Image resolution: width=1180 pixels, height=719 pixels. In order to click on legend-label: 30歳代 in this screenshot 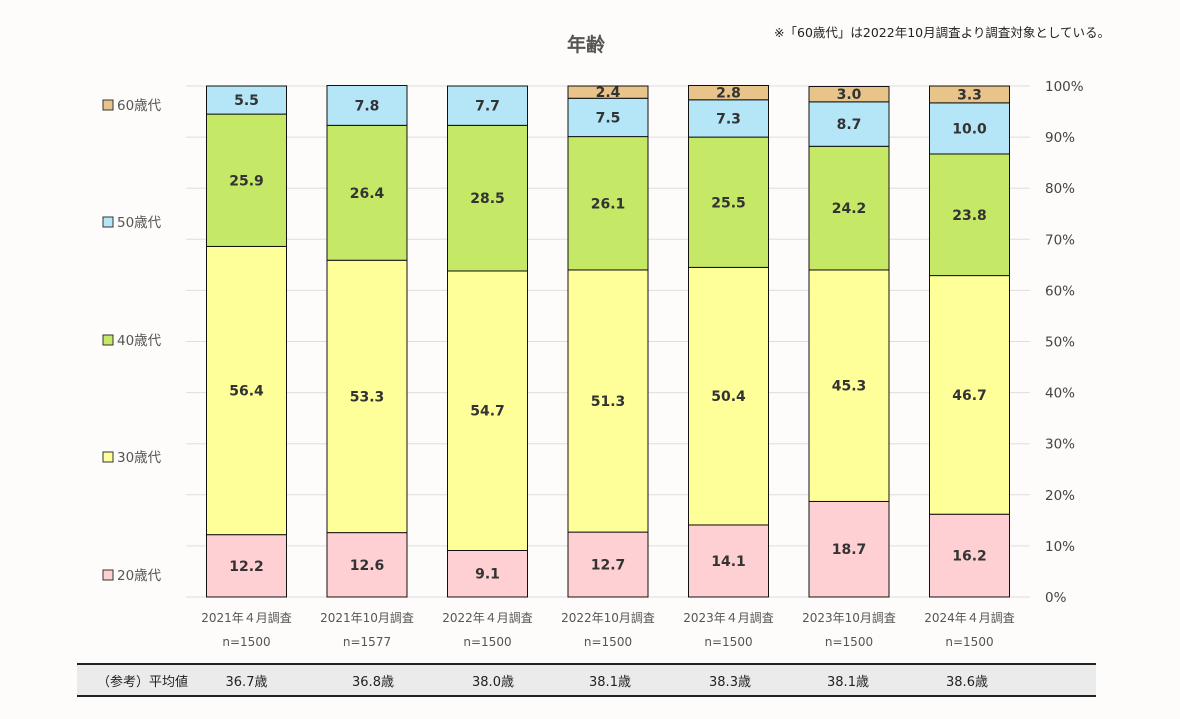, I will do `click(139, 458)`.